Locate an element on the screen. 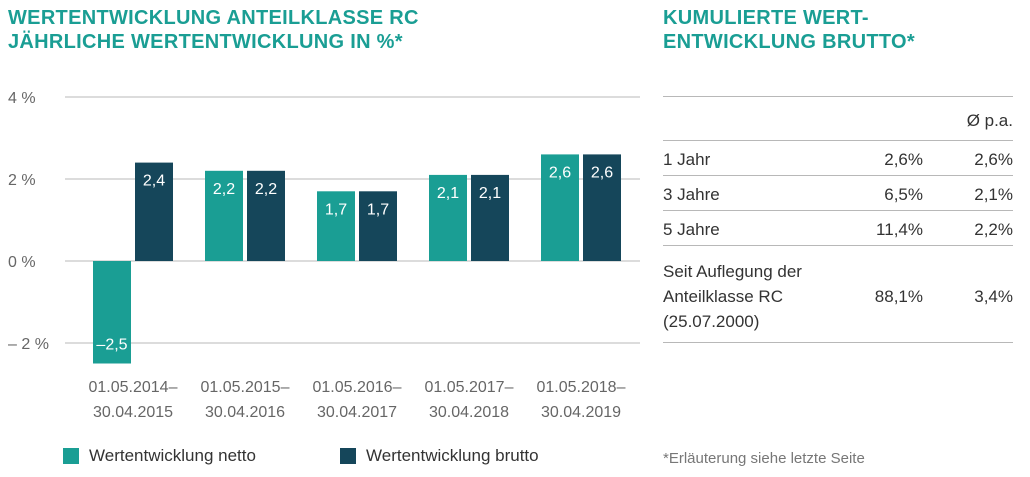 This screenshot has width=1030, height=477. x-tick-label: 30.04.2017 is located at coordinates (357, 412).